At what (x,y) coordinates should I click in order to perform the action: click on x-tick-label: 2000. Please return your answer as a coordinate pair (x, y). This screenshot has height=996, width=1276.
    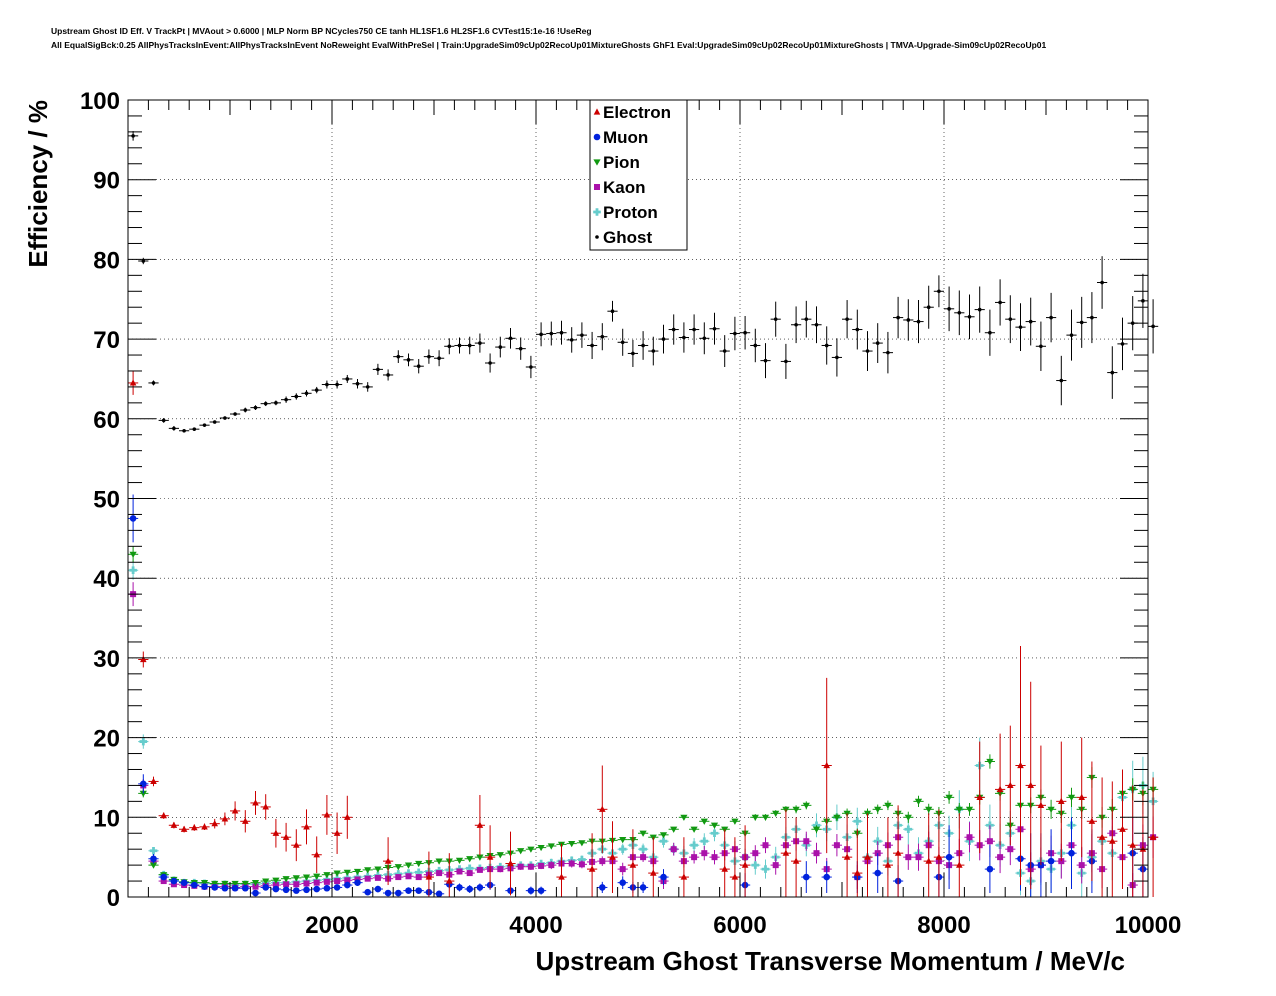
    Looking at the image, I should click on (331, 925).